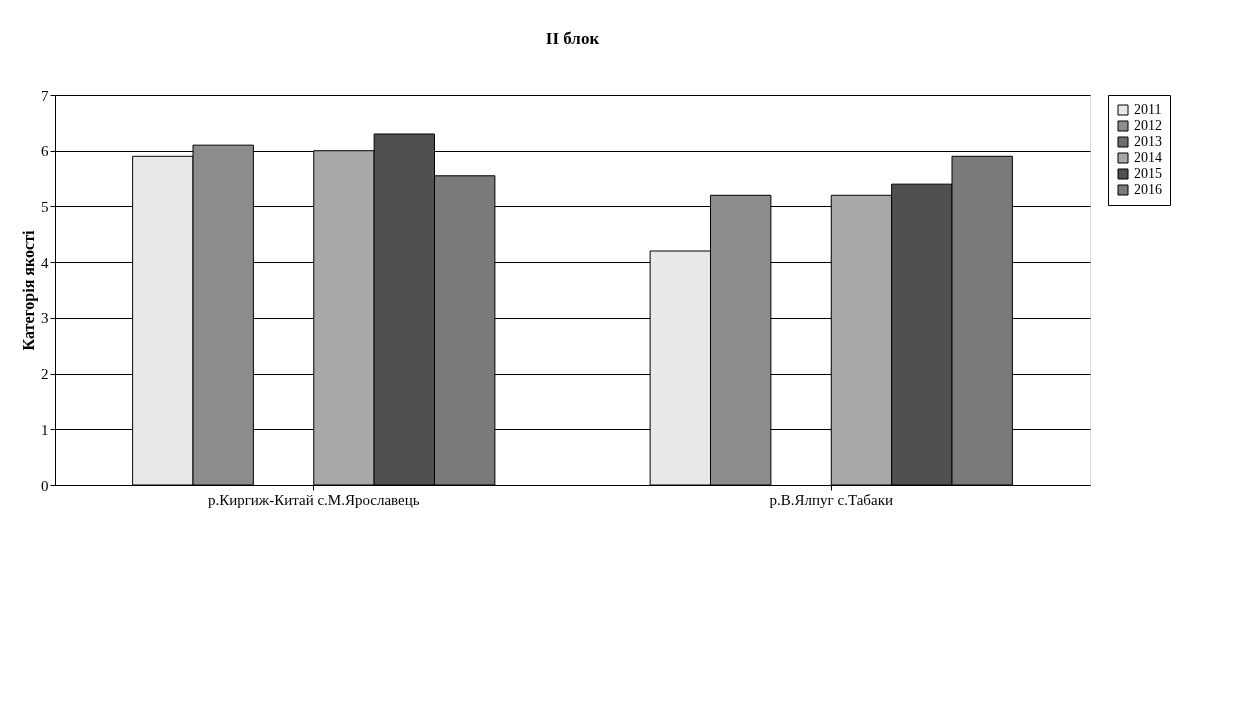 Image resolution: width=1259 pixels, height=710 pixels. I want to click on y-tick-label: 2, so click(45, 374).